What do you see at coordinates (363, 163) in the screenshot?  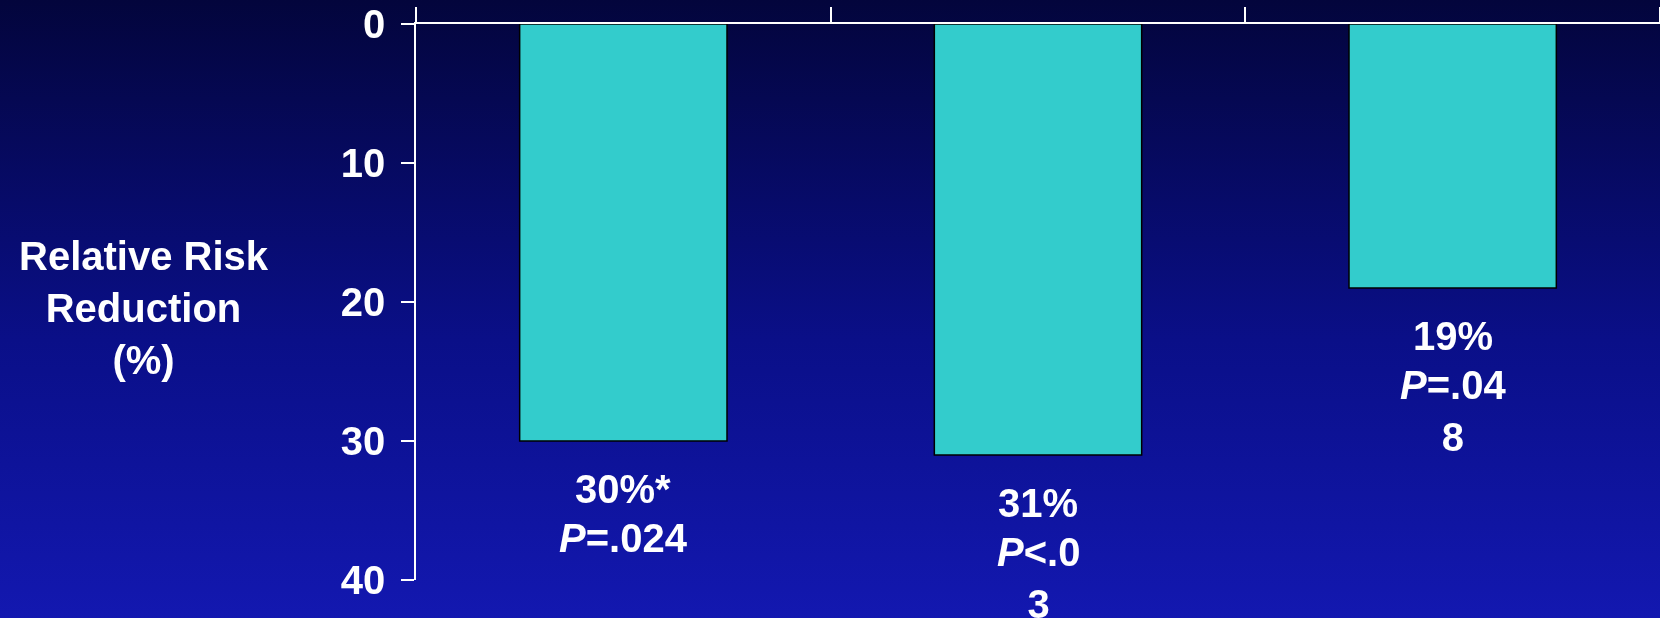 I see `y-tick-label: 10` at bounding box center [363, 163].